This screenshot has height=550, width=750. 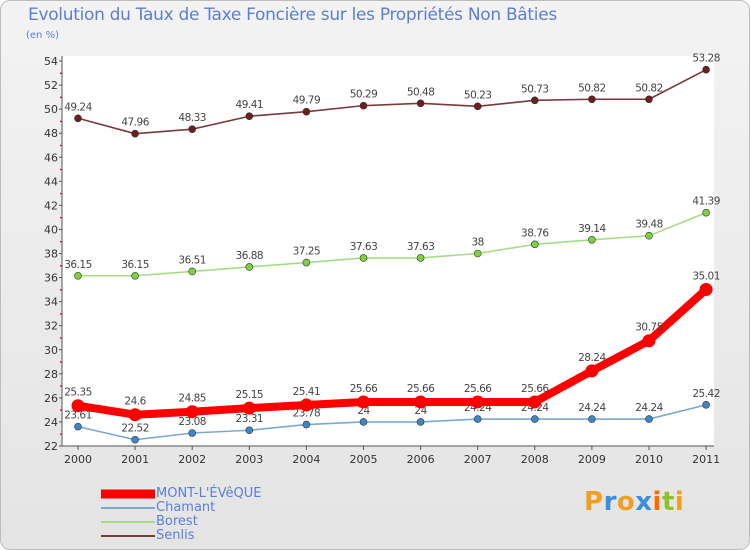 What do you see at coordinates (364, 459) in the screenshot?
I see `x-tick-label: 2005` at bounding box center [364, 459].